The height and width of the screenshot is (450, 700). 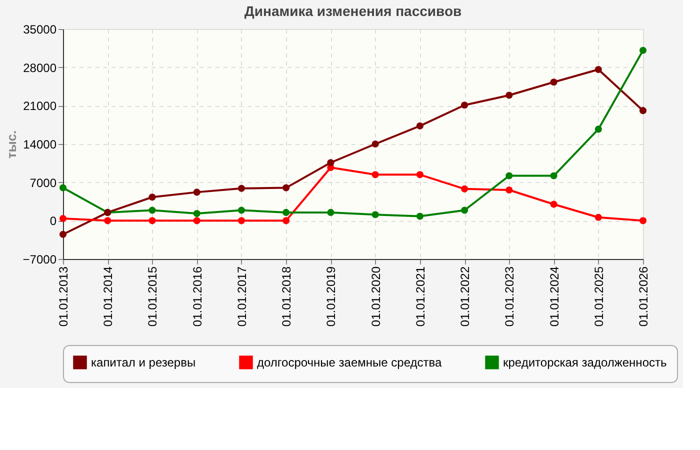 I want to click on x-tick-label: 01.01.2016, so click(x=197, y=296).